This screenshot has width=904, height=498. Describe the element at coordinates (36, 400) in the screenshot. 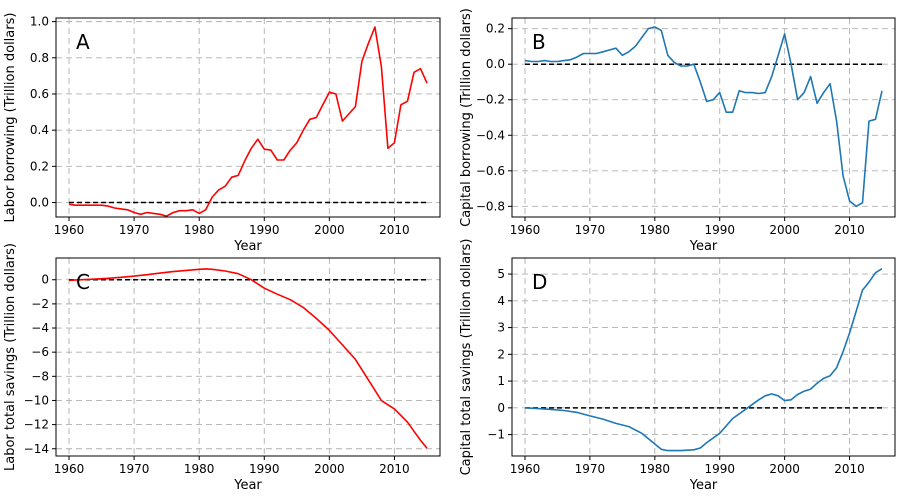

I see `y-tick-label: −10` at that location.